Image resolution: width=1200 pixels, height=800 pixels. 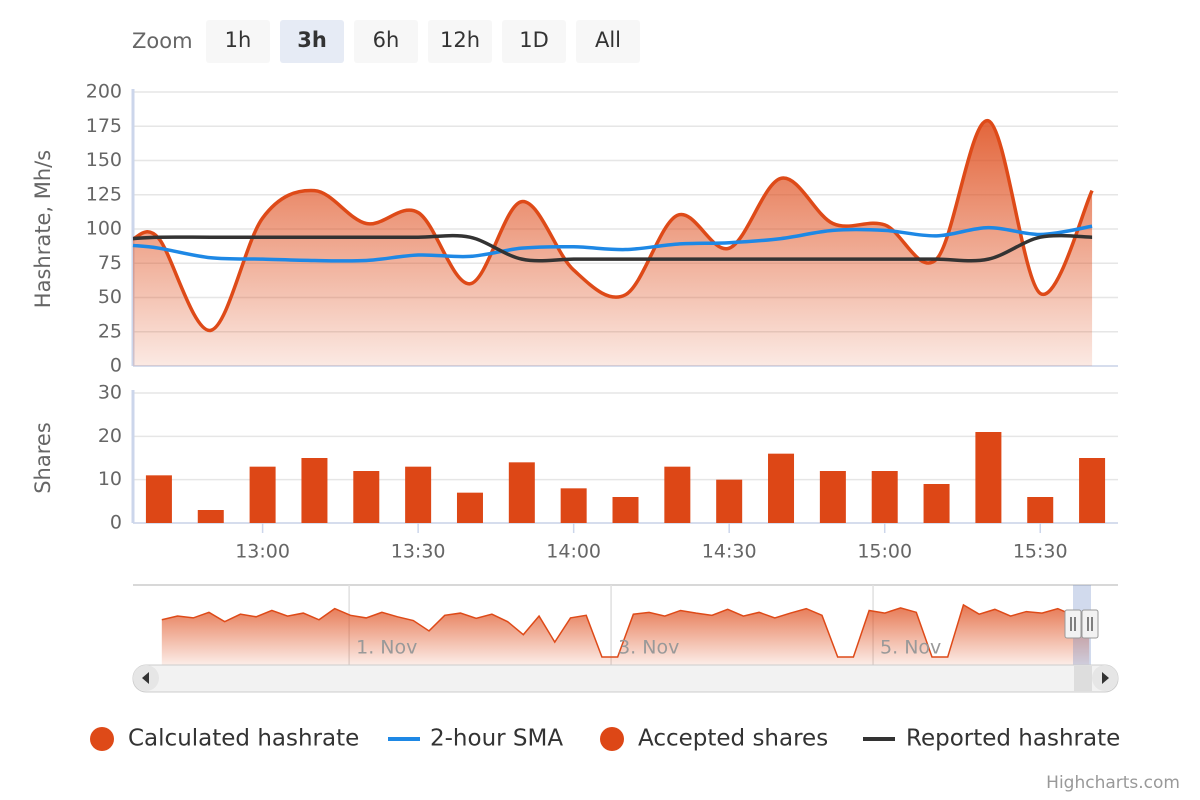 What do you see at coordinates (733, 739) in the screenshot?
I see `legend-label: Accepted shares` at bounding box center [733, 739].